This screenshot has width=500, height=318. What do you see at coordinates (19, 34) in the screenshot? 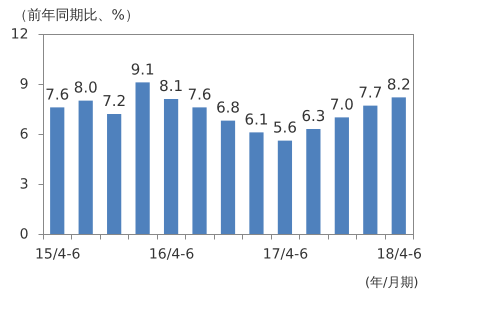
I see `y-tick-label: 12` at bounding box center [19, 34].